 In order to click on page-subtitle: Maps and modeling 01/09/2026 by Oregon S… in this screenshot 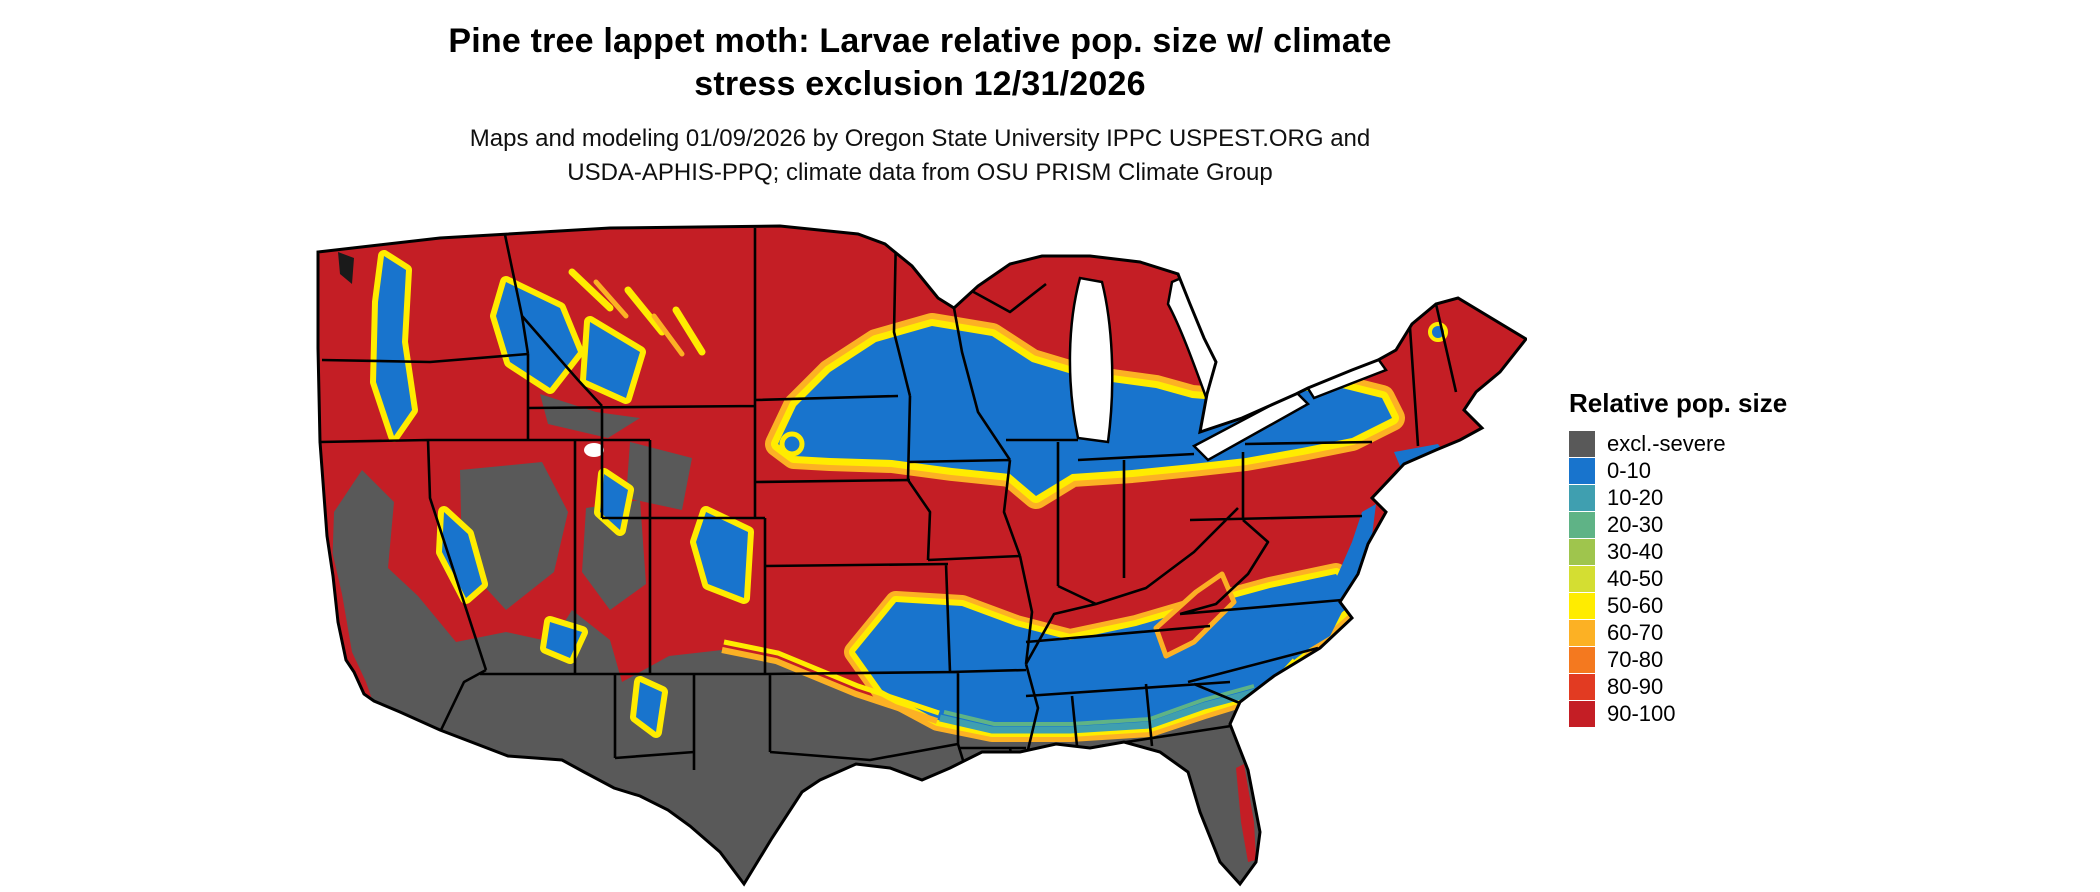, I will do `click(920, 156)`.